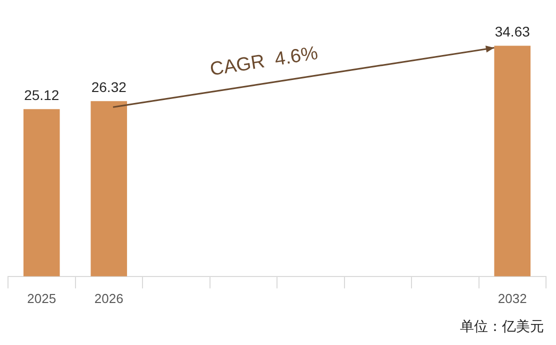  Describe the element at coordinates (42, 94) in the screenshot. I see `data-label: 25.12` at that location.